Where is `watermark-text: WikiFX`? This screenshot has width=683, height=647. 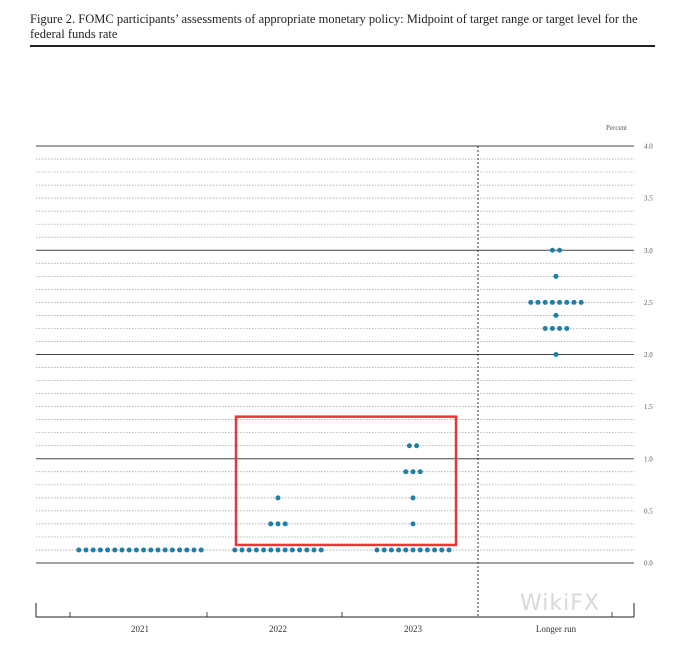 watermark-text: WikiFX is located at coordinates (560, 603).